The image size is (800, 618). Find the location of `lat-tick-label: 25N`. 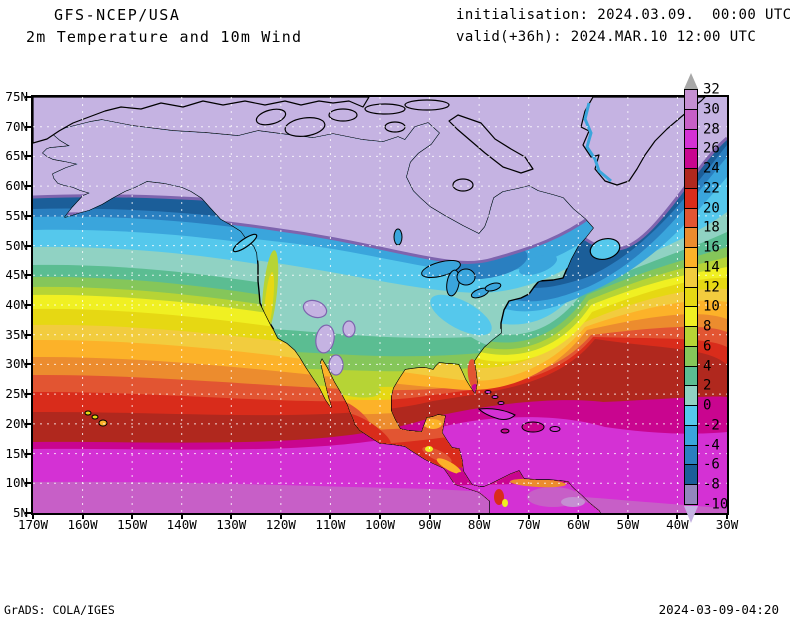

lat-tick-label: 25N is located at coordinates (16, 394).